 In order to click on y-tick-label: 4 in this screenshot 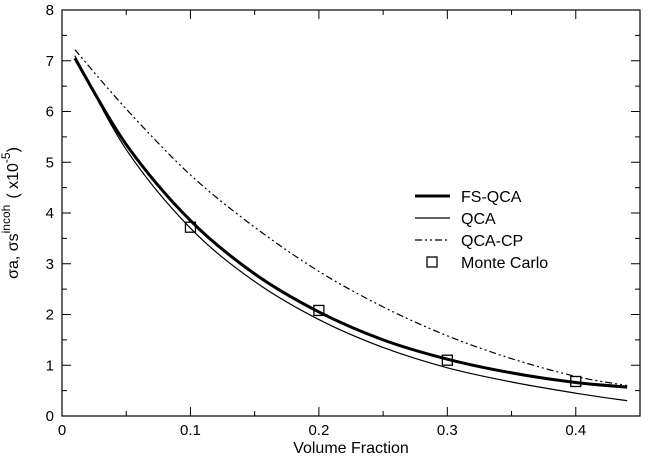, I will do `click(50, 213)`.